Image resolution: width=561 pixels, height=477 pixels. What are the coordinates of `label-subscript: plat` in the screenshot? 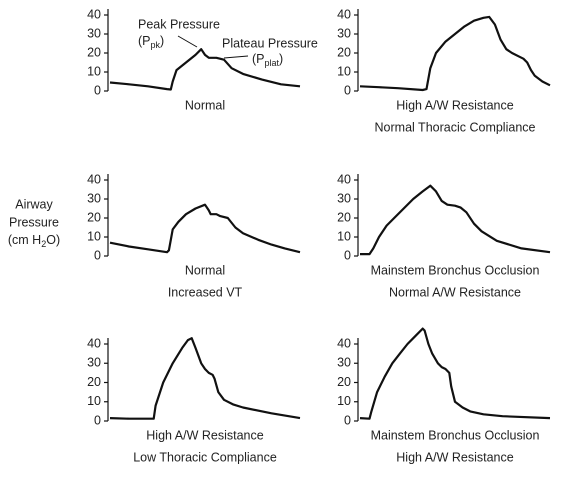 It's located at (272, 63).